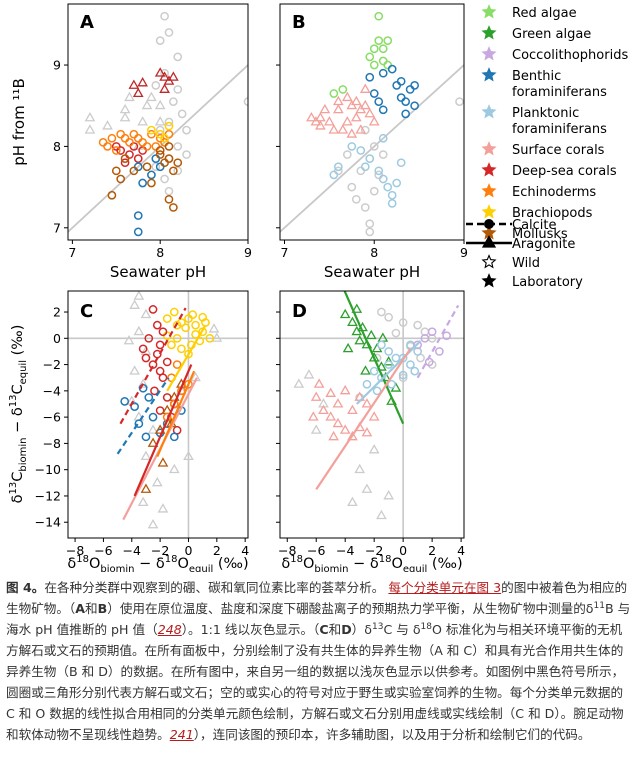 The width and height of the screenshot is (640, 758). I want to click on caption-reference-link: 248, so click(169, 629).